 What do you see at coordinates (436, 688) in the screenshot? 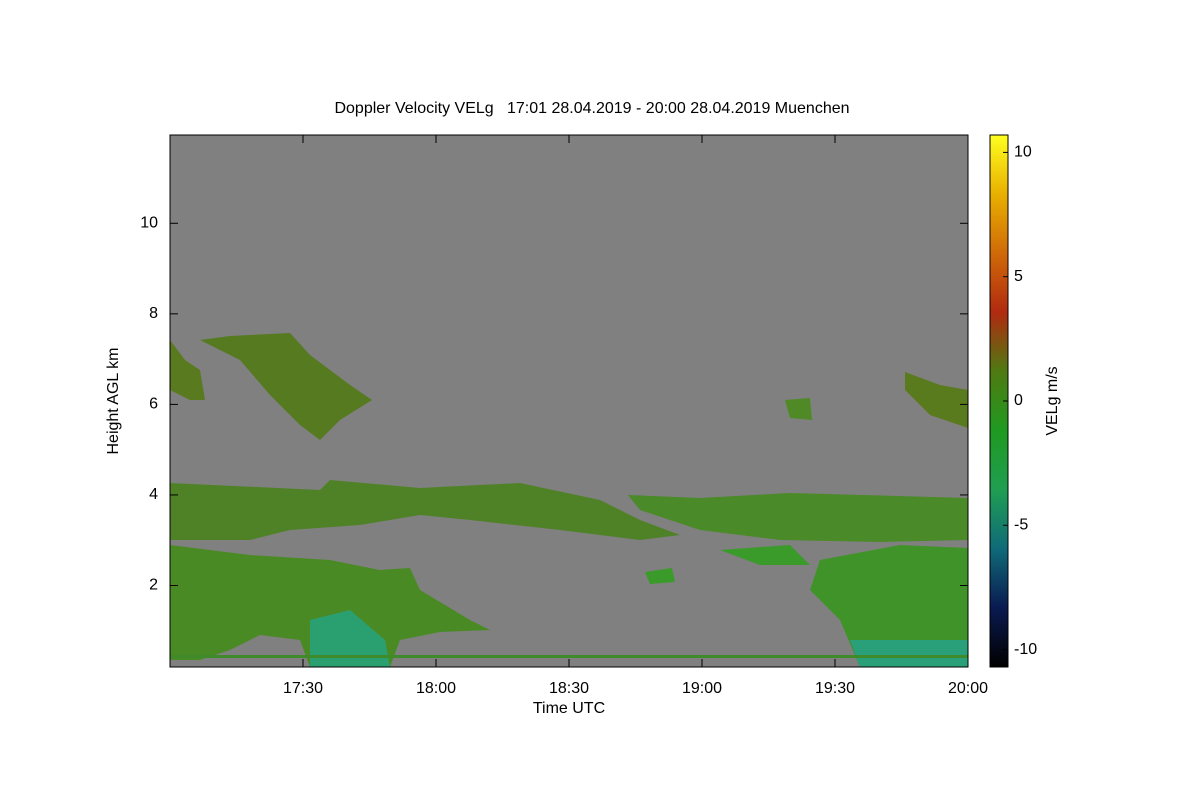
I see `x-tick-label: 18:00` at bounding box center [436, 688].